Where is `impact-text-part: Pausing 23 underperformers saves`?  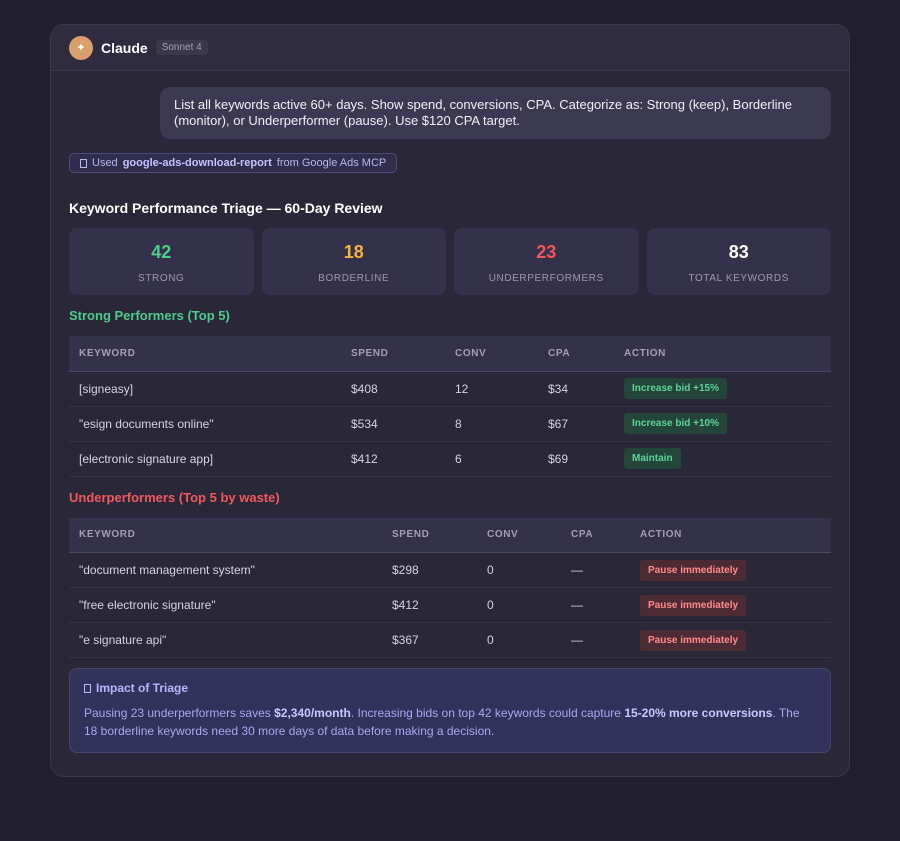
impact-text-part: Pausing 23 underperformers saves is located at coordinates (179, 713).